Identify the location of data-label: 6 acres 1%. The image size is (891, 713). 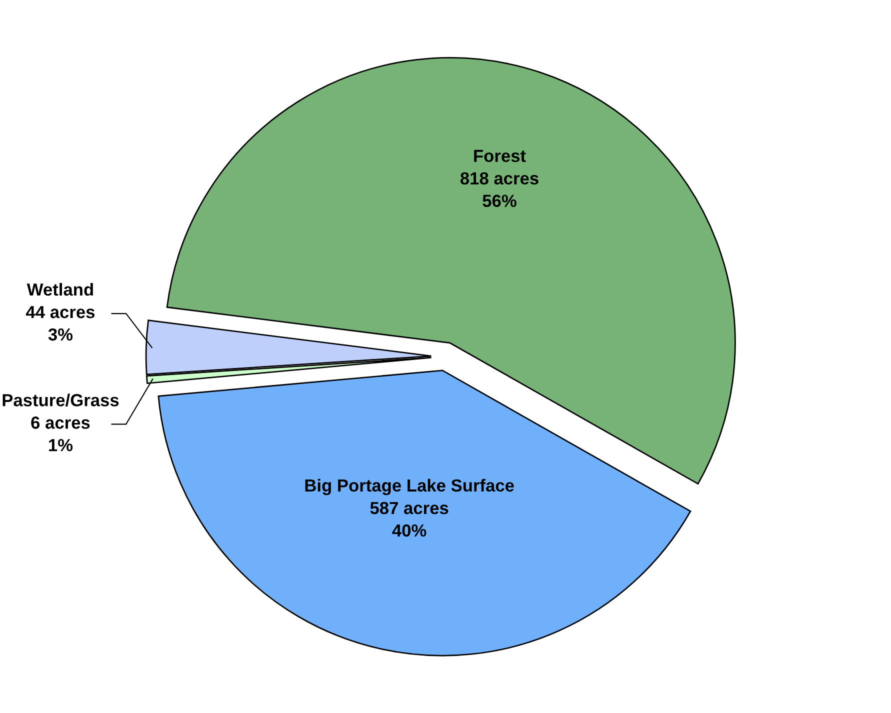
(60, 434).